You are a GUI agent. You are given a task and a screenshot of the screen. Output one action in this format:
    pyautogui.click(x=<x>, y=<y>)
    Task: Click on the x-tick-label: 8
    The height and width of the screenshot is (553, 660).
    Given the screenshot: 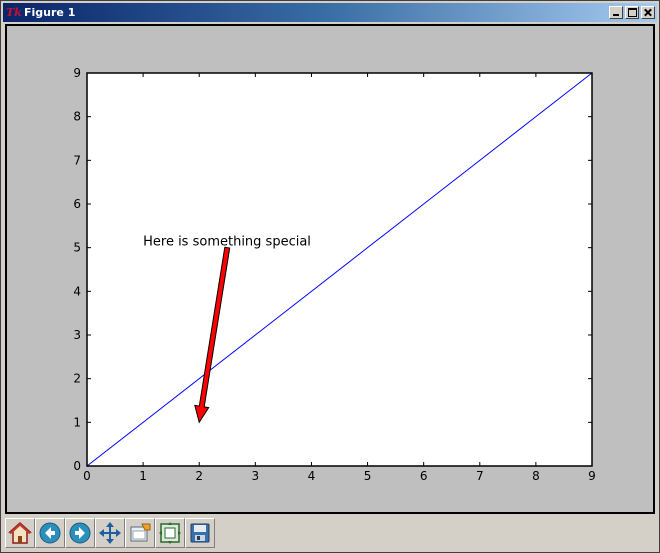 What is the action you would take?
    pyautogui.click(x=536, y=476)
    